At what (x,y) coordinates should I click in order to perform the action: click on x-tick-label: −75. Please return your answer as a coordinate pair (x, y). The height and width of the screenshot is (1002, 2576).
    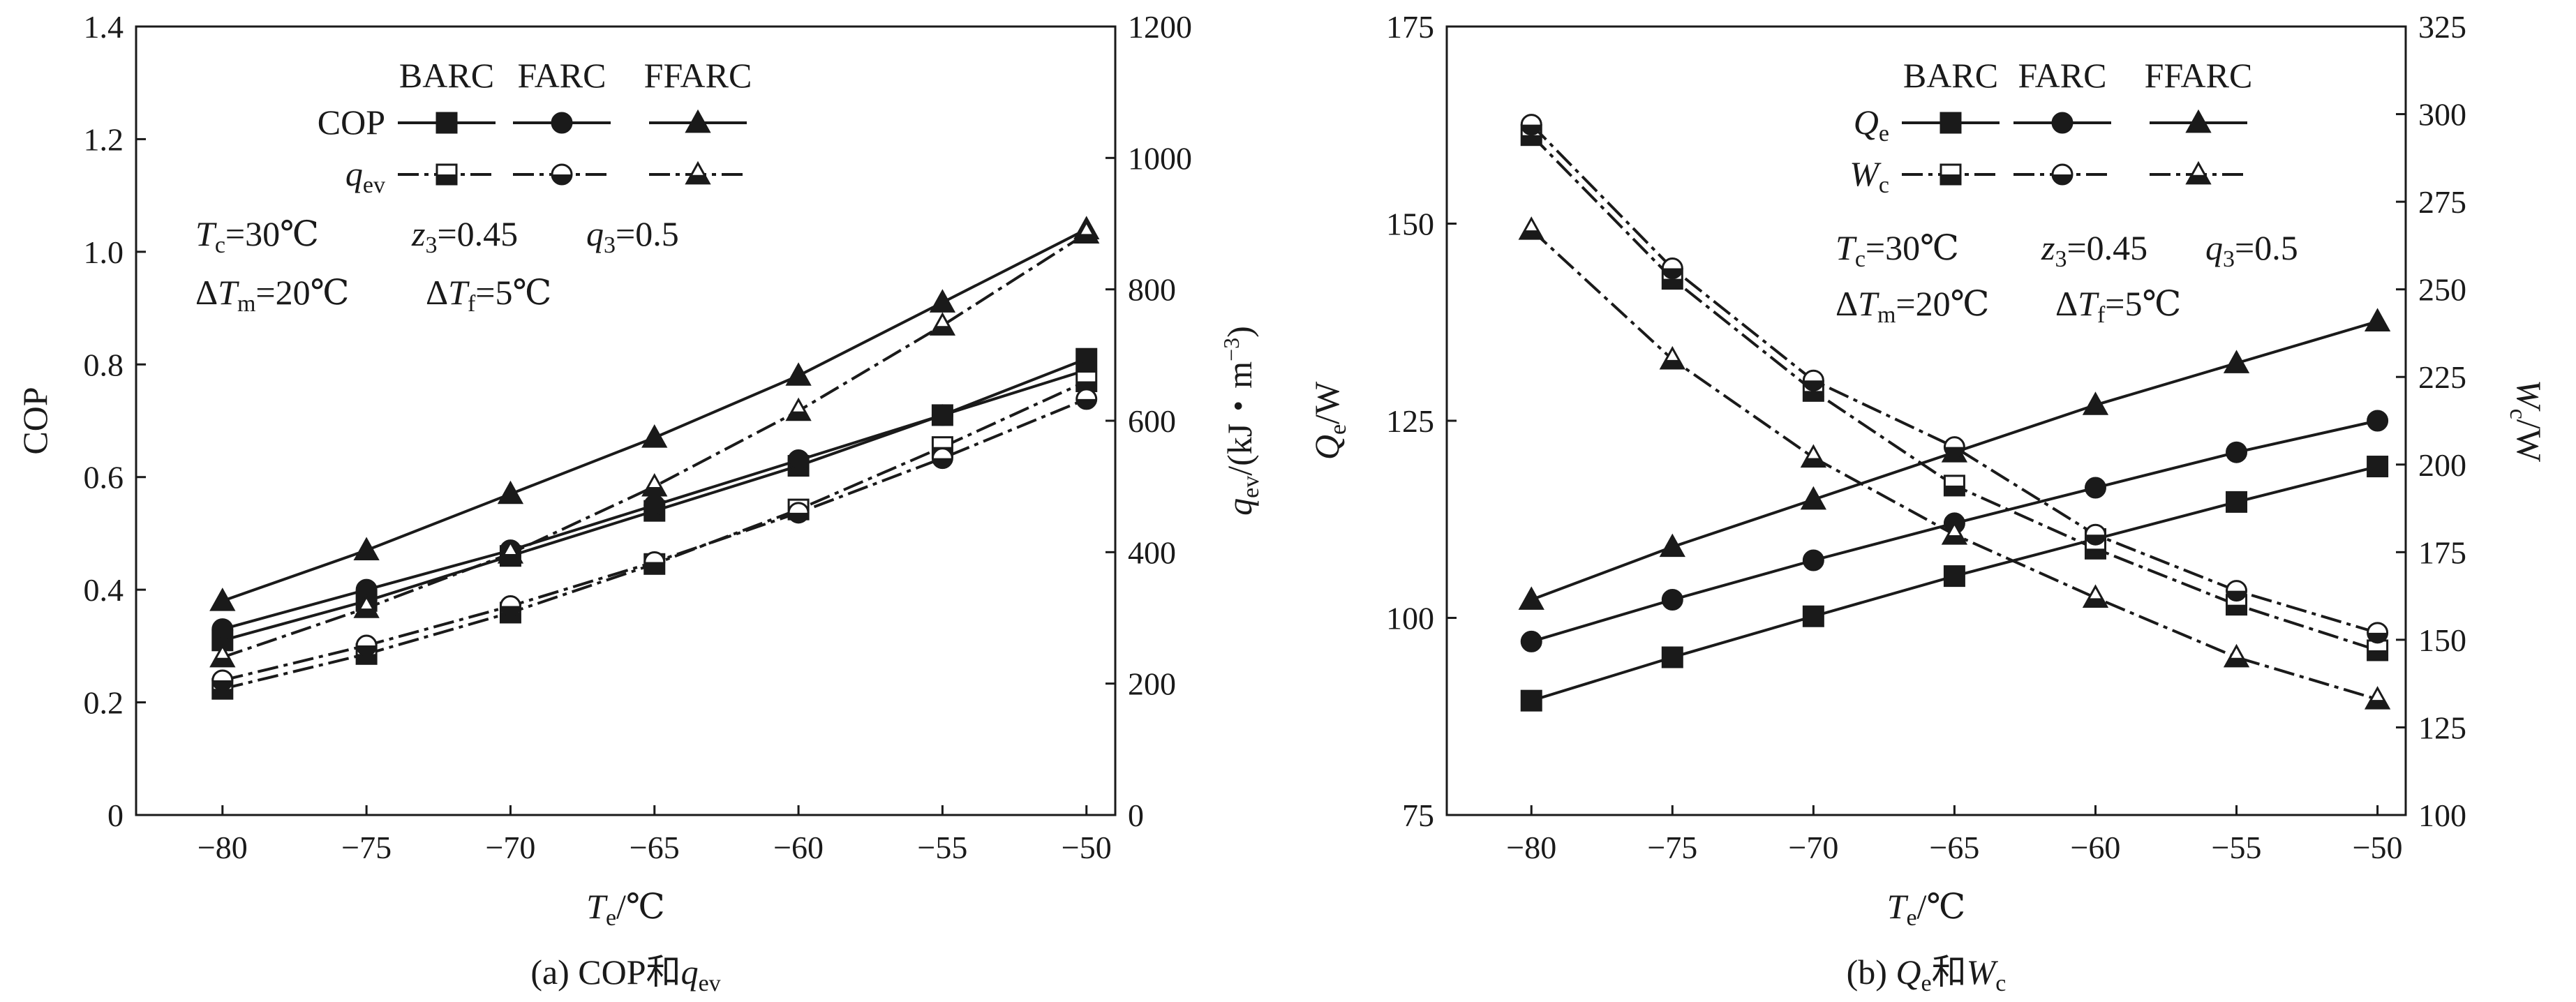
    Looking at the image, I should click on (366, 847).